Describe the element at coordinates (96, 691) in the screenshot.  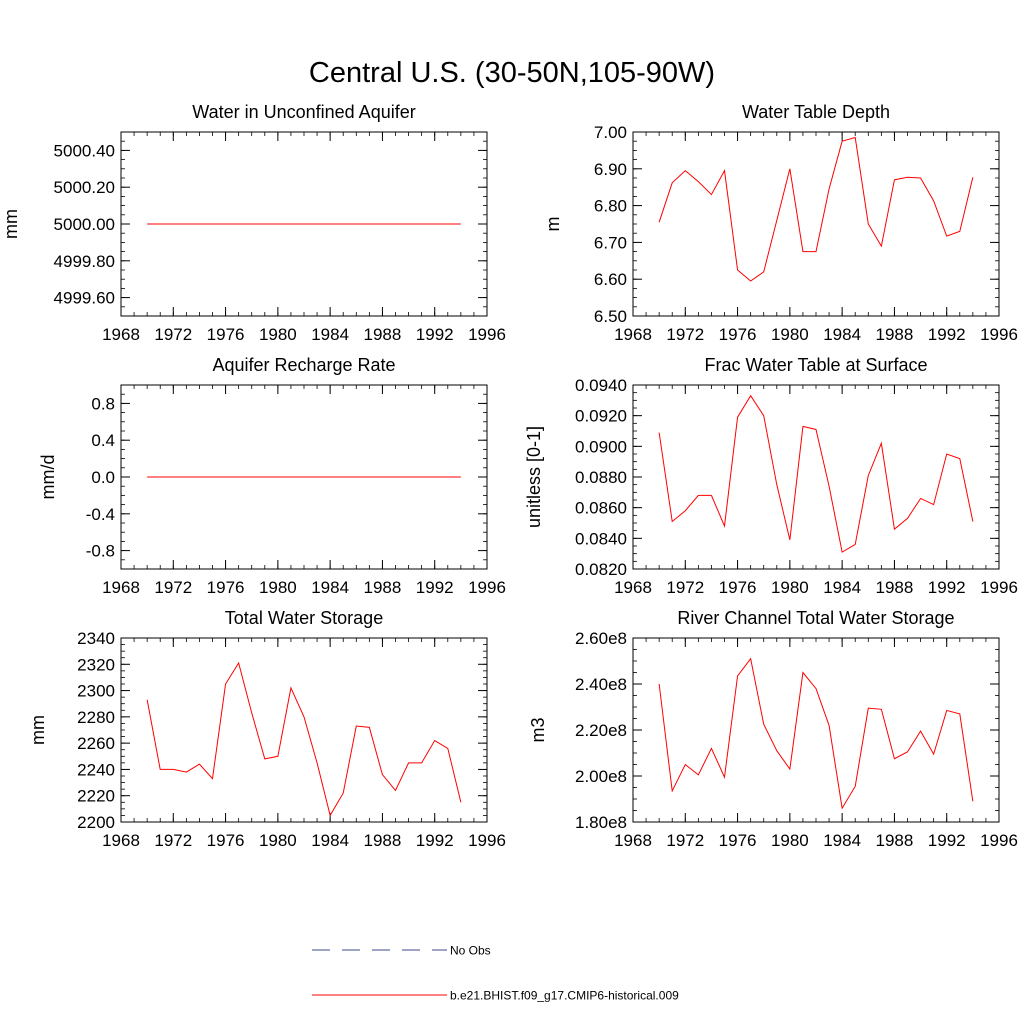
I see `y-tick-label: 2300` at that location.